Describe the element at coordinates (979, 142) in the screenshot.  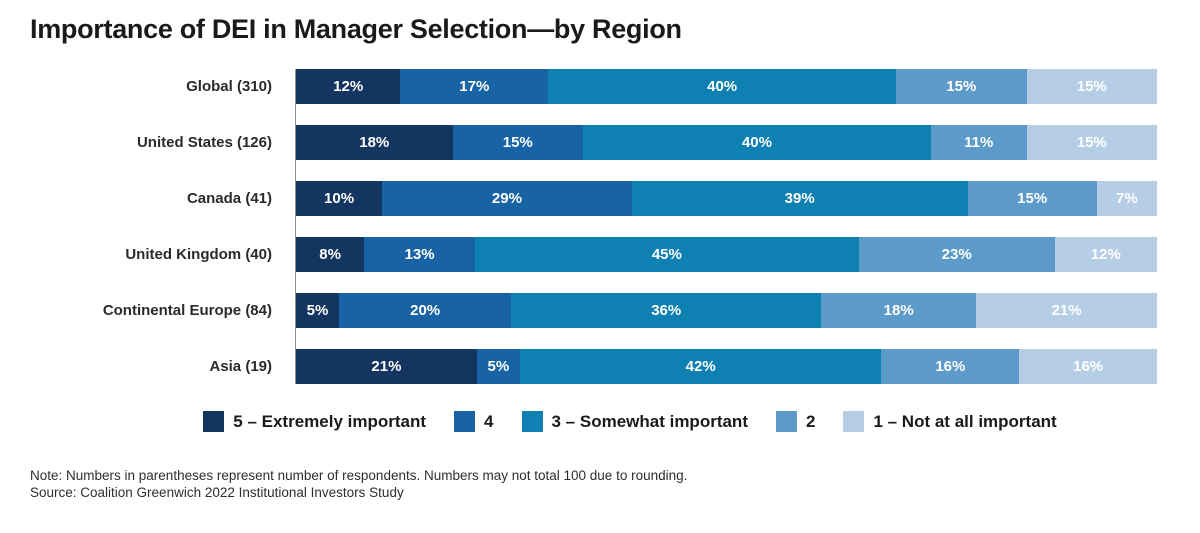
I see `segment-value: 11%` at that location.